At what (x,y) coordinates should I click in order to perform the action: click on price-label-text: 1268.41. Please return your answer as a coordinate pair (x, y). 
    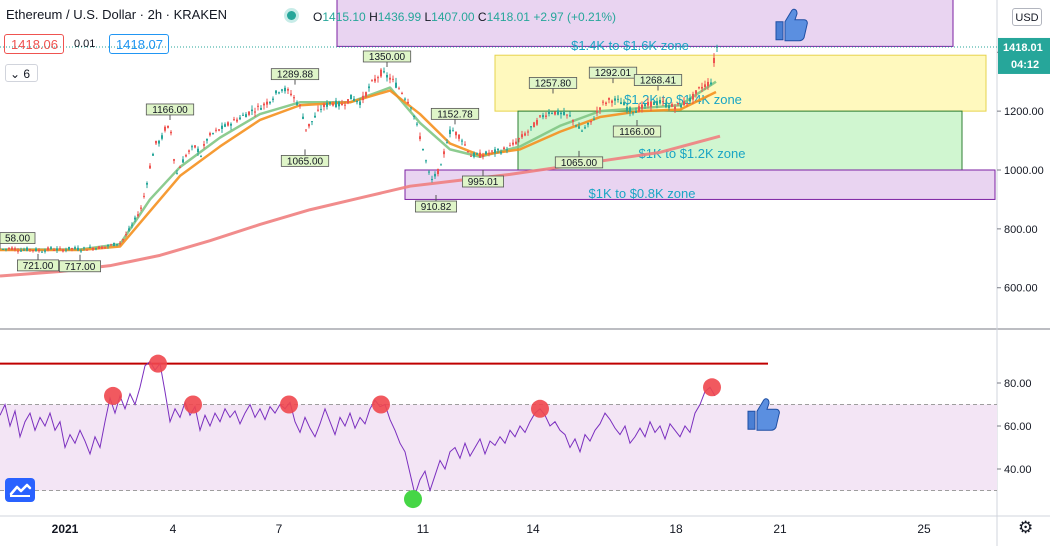
    Looking at the image, I should click on (658, 81).